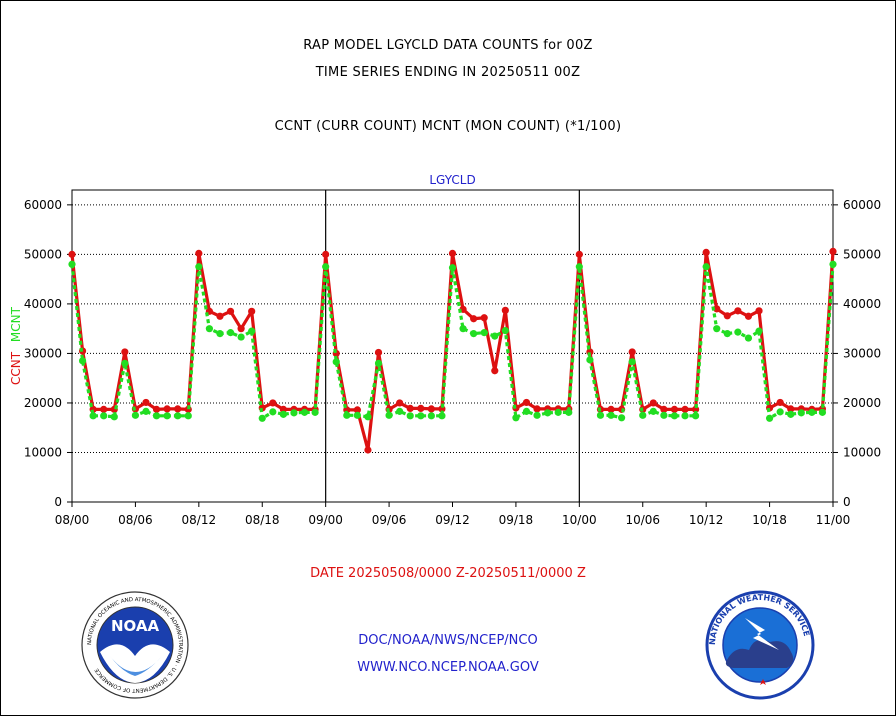 The height and width of the screenshot is (716, 896). I want to click on y-tick-label-right: 30000, so click(862, 353).